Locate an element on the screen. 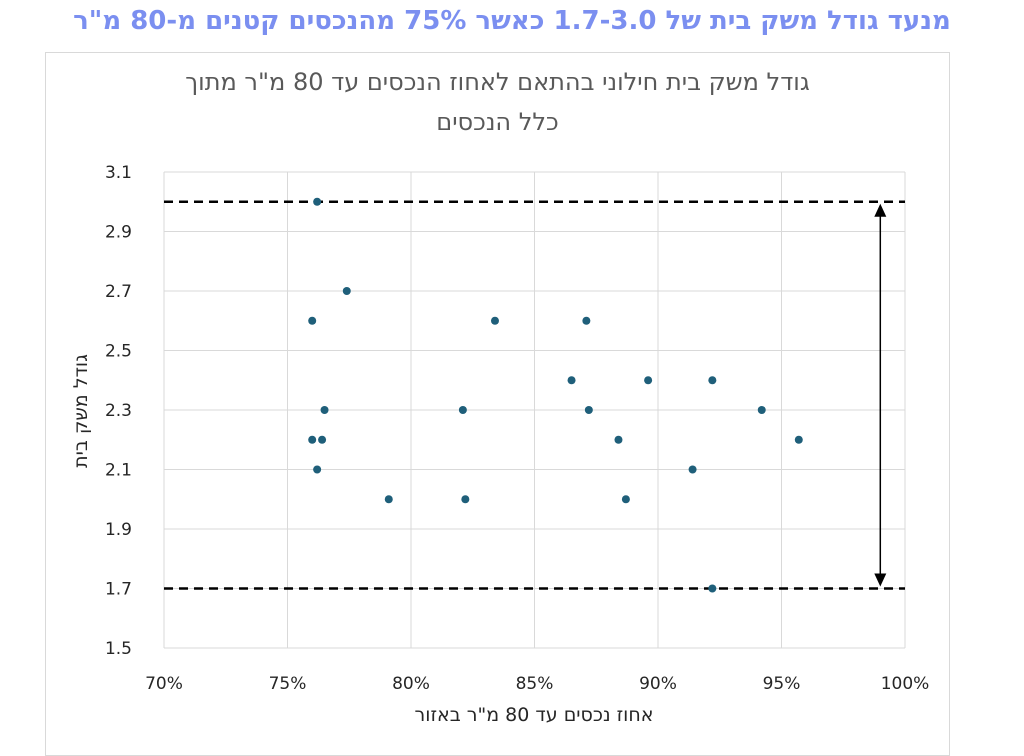 The width and height of the screenshot is (1024, 756). y-tick-label: 2.3 is located at coordinates (118, 411).